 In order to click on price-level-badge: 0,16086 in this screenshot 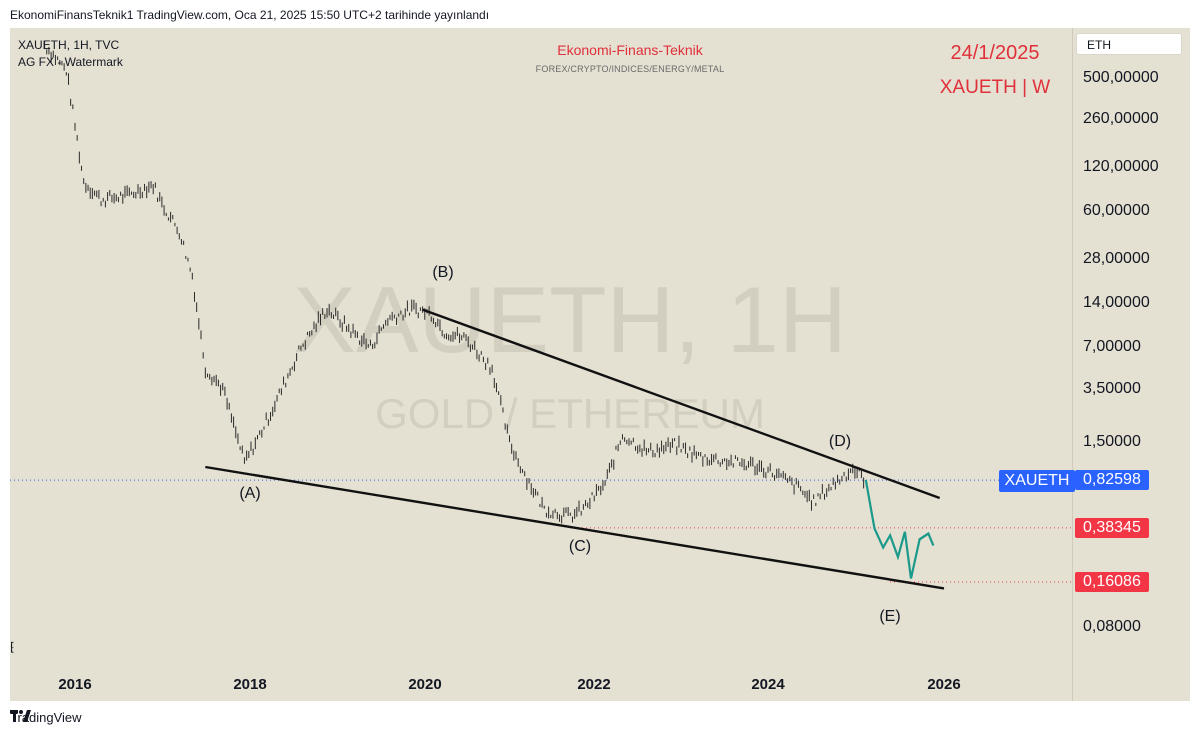, I will do `click(1112, 582)`.